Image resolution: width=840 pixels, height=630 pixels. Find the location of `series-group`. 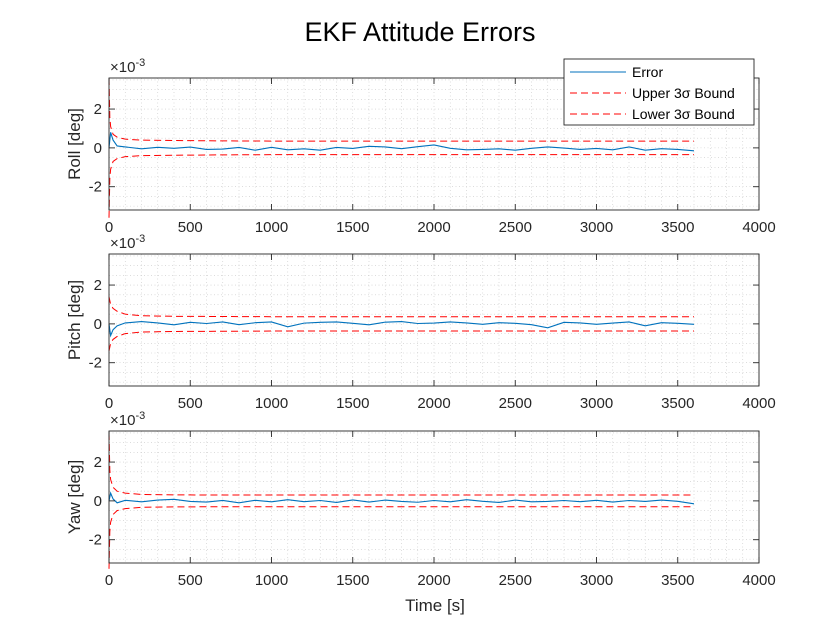

series-group is located at coordinates (401, 324).